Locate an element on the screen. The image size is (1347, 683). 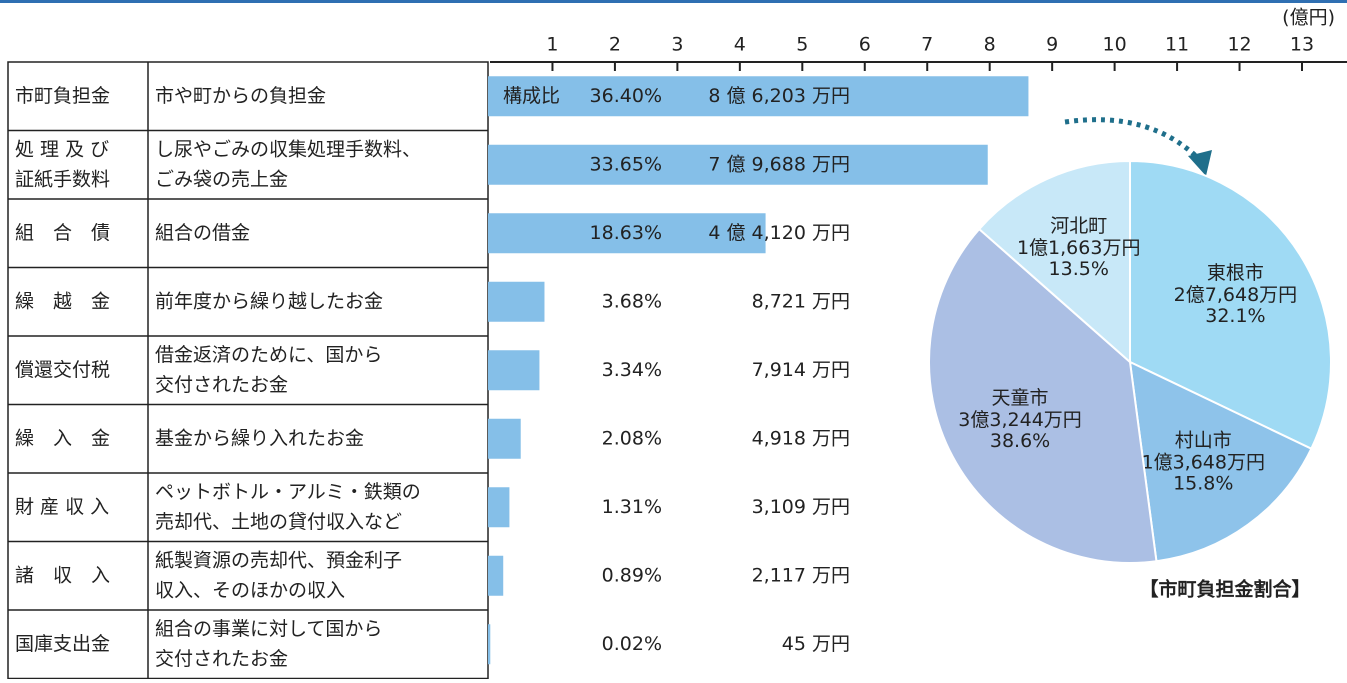
row-description: ペットボトル・アルミ・鉄類の is located at coordinates (288, 492).